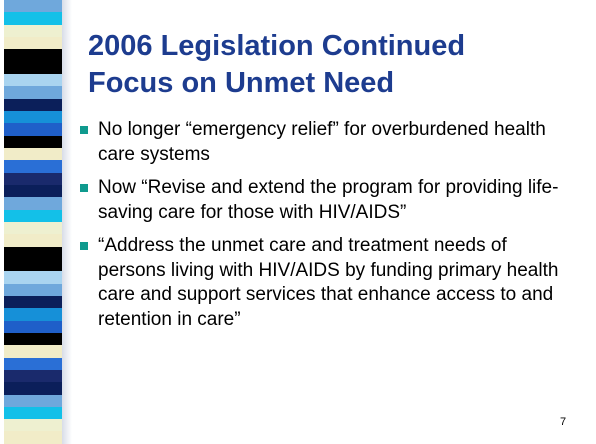 Image resolution: width=596 pixels, height=444 pixels. I want to click on stripe-shade, so click(67, 222).